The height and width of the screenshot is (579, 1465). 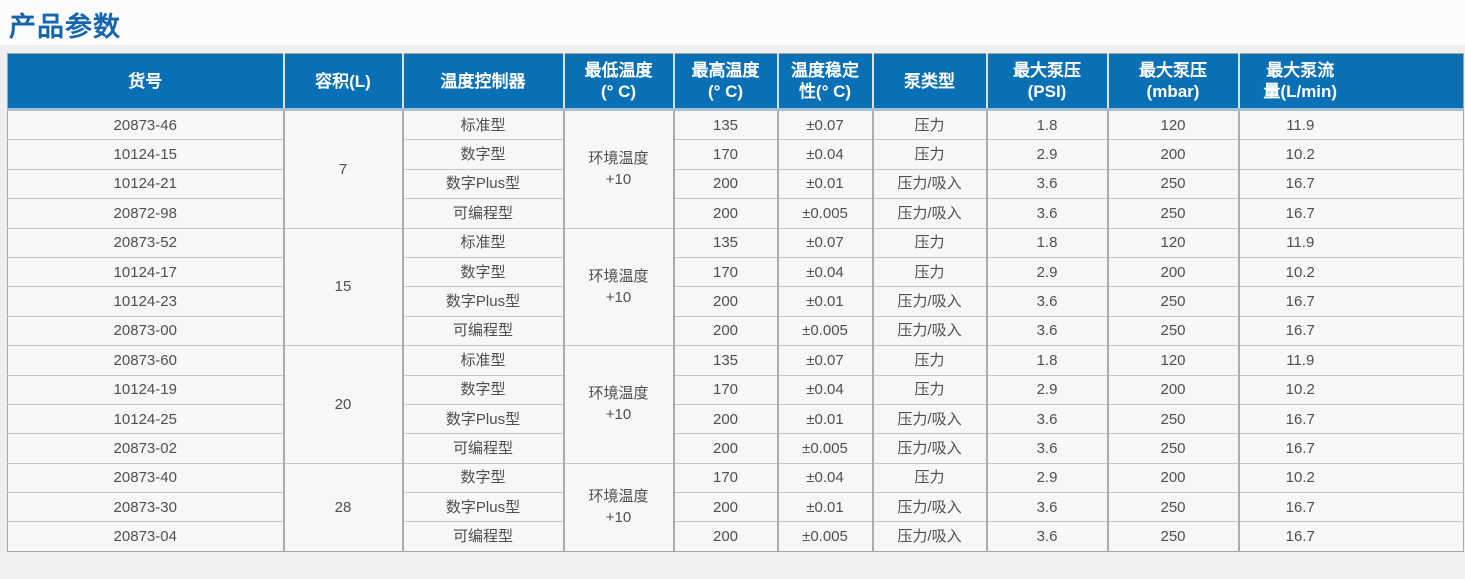 I want to click on col-header-volume: 容积(L), so click(x=342, y=82).